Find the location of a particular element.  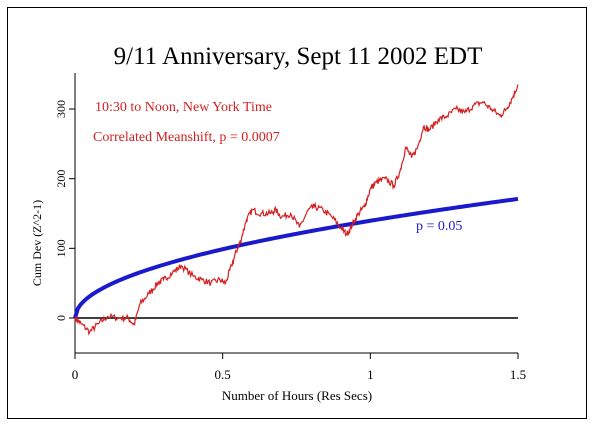

y-axis-label: Cum Dev (Z^2-1) is located at coordinates (37, 243).